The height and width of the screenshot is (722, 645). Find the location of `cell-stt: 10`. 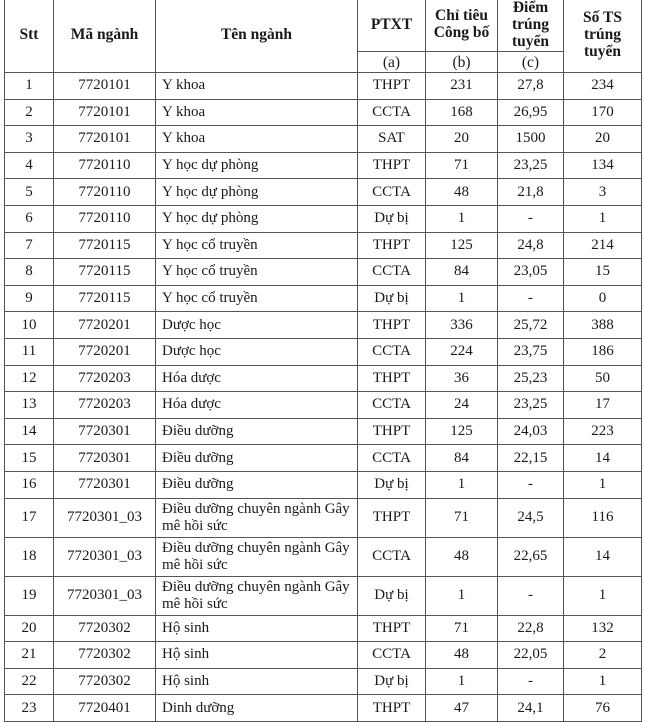

cell-stt: 10 is located at coordinates (29, 325).